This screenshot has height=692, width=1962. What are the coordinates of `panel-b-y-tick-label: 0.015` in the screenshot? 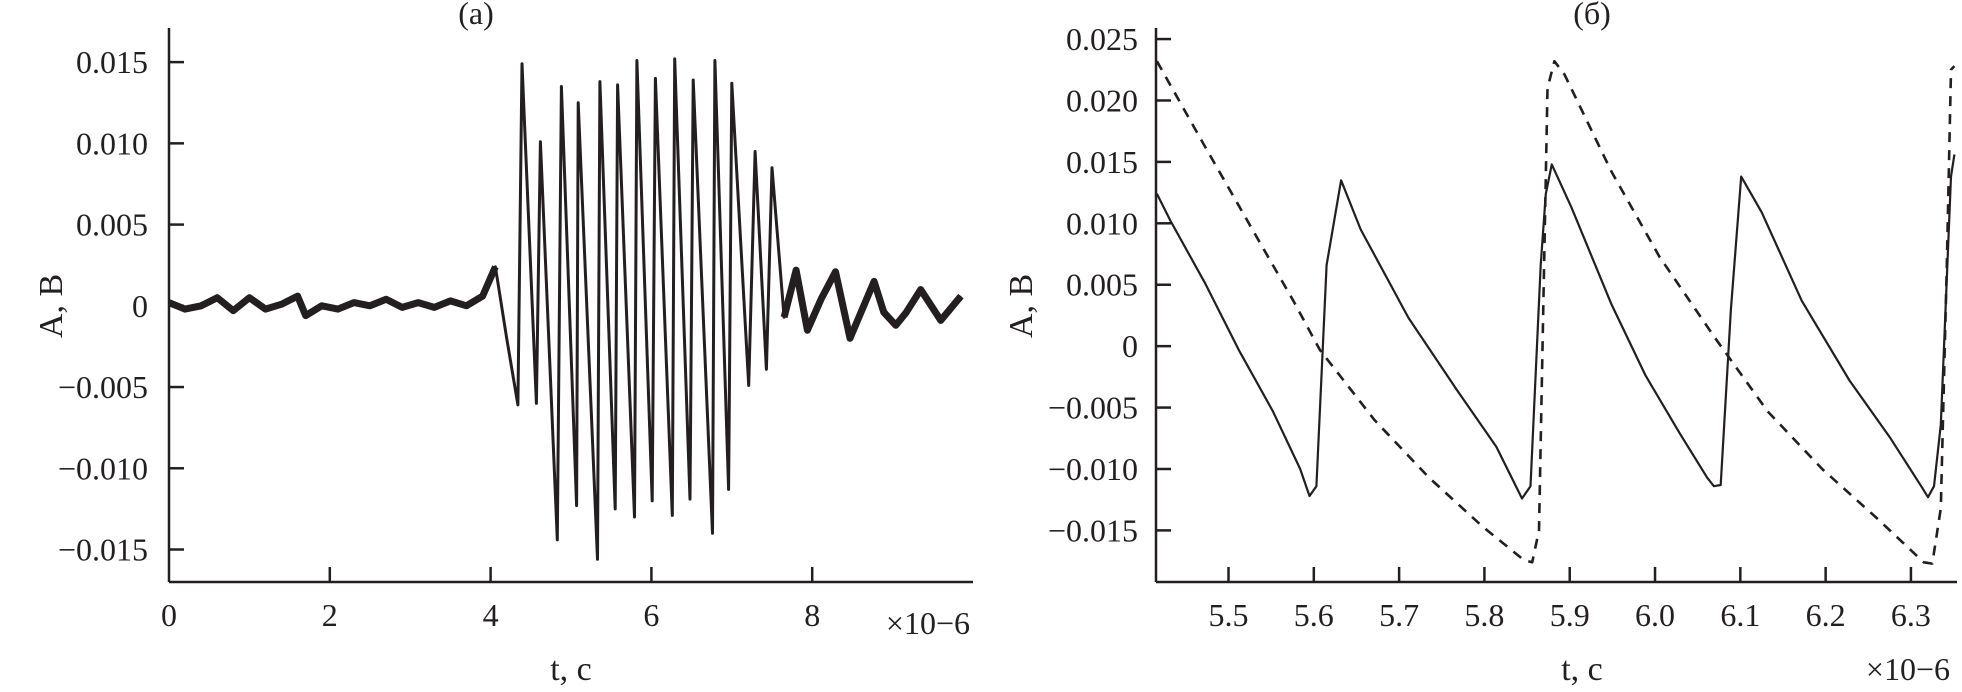 It's located at (1102, 162).